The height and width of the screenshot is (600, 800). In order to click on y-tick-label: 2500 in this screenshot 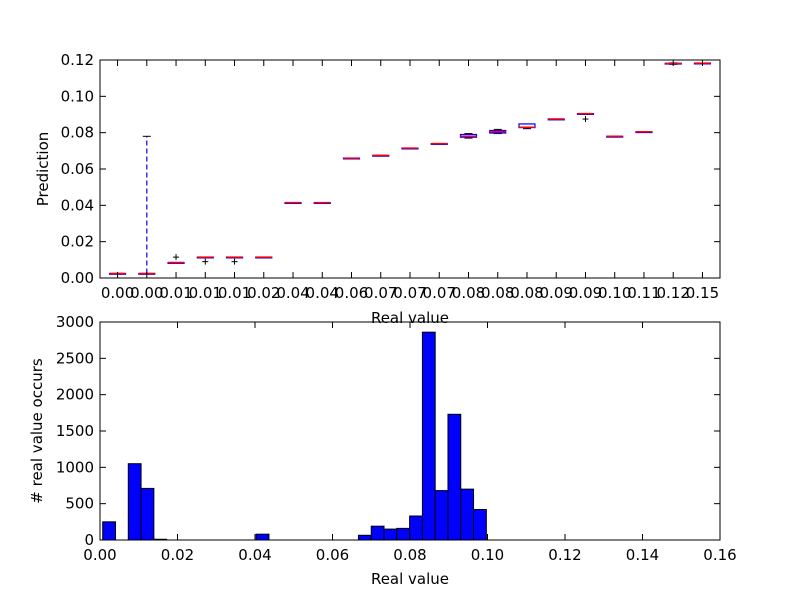, I will do `click(75, 358)`.